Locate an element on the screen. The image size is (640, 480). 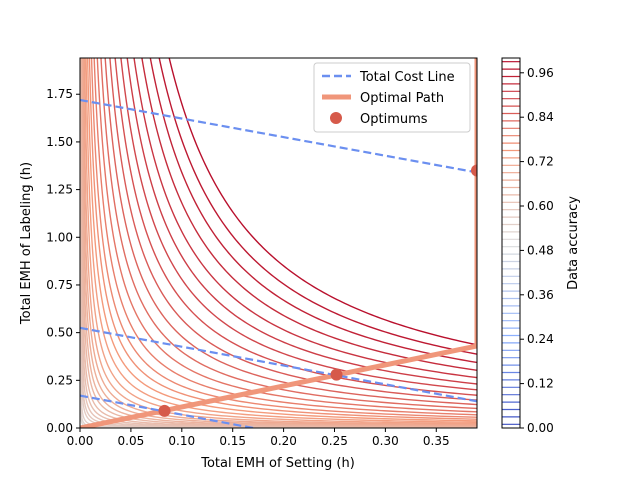
x-tick-label: 0.00 is located at coordinates (80, 441).